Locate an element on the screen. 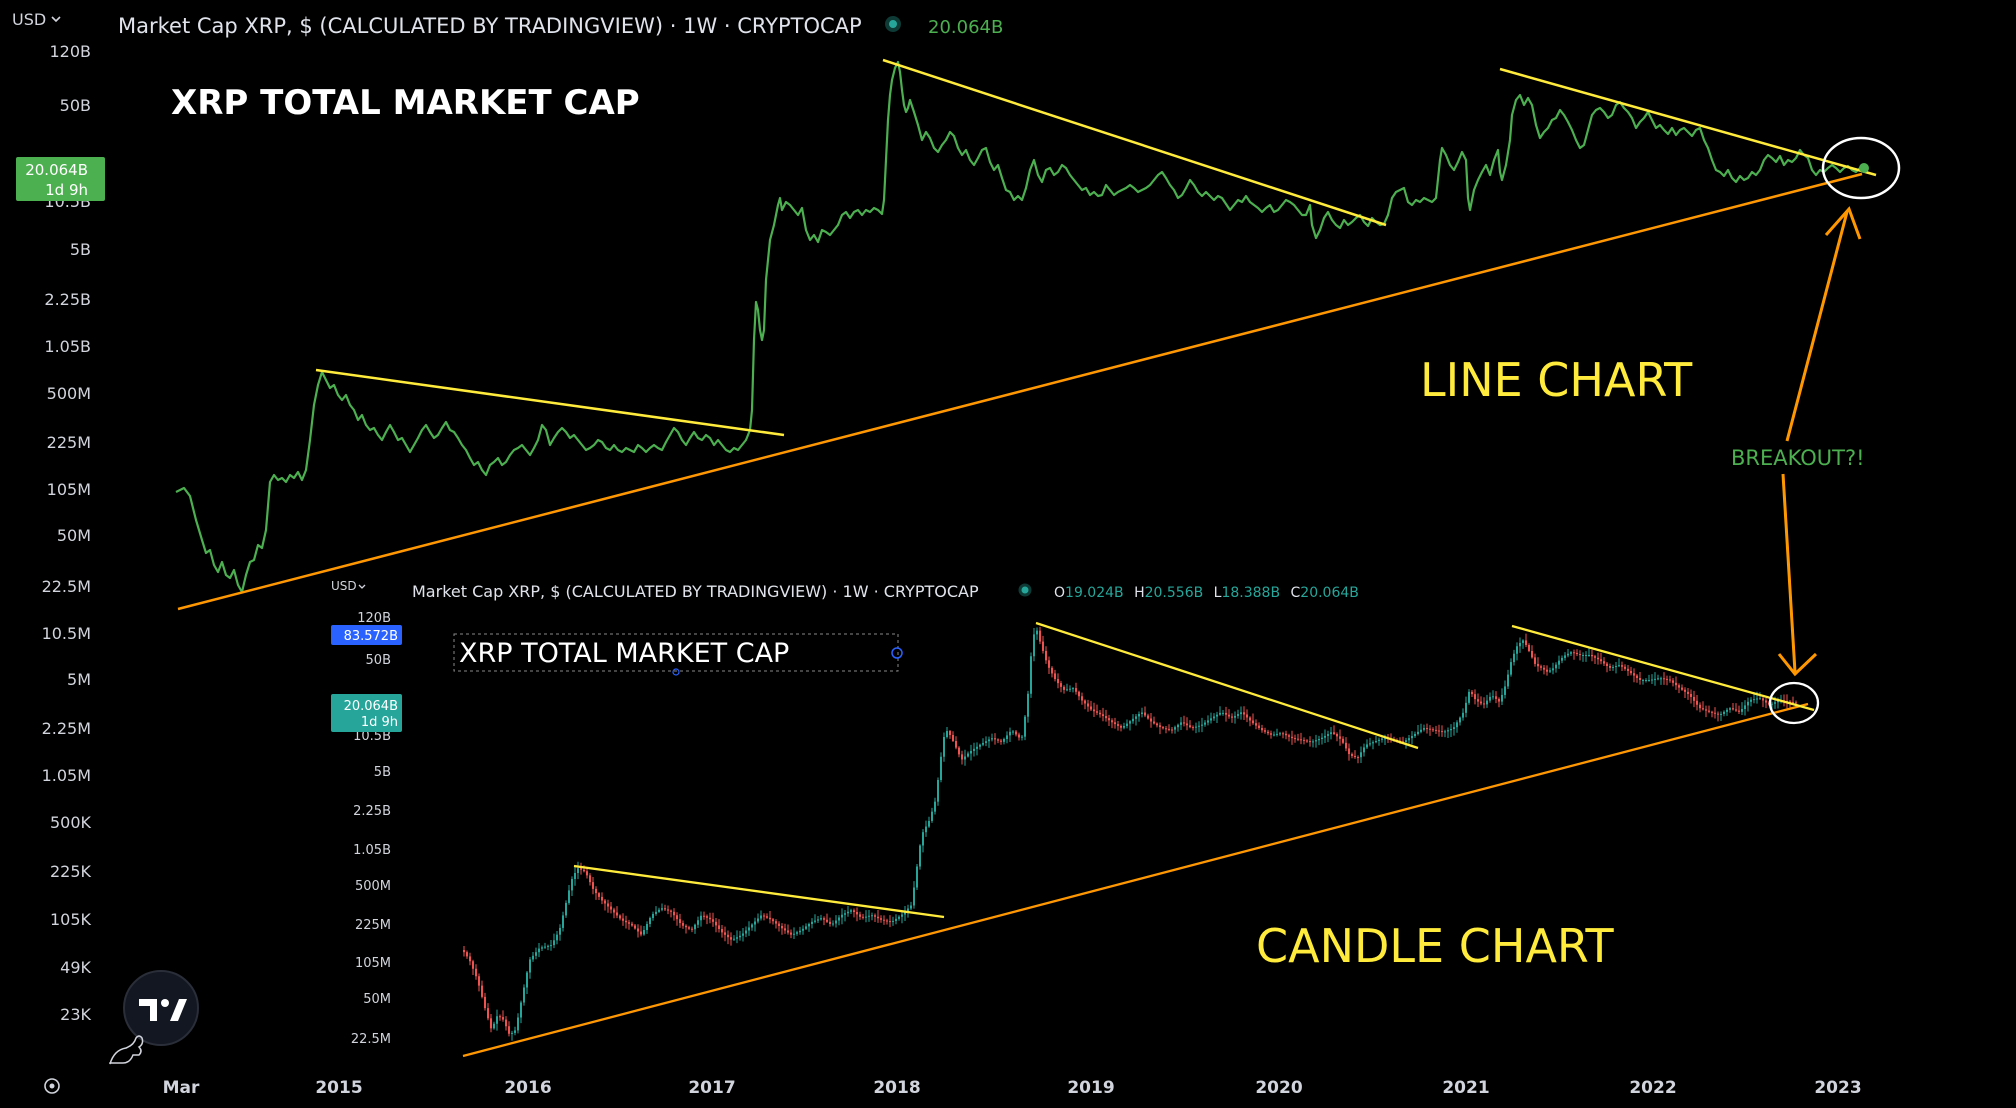  bottom-annotation-selection-box is located at coordinates (676, 652).